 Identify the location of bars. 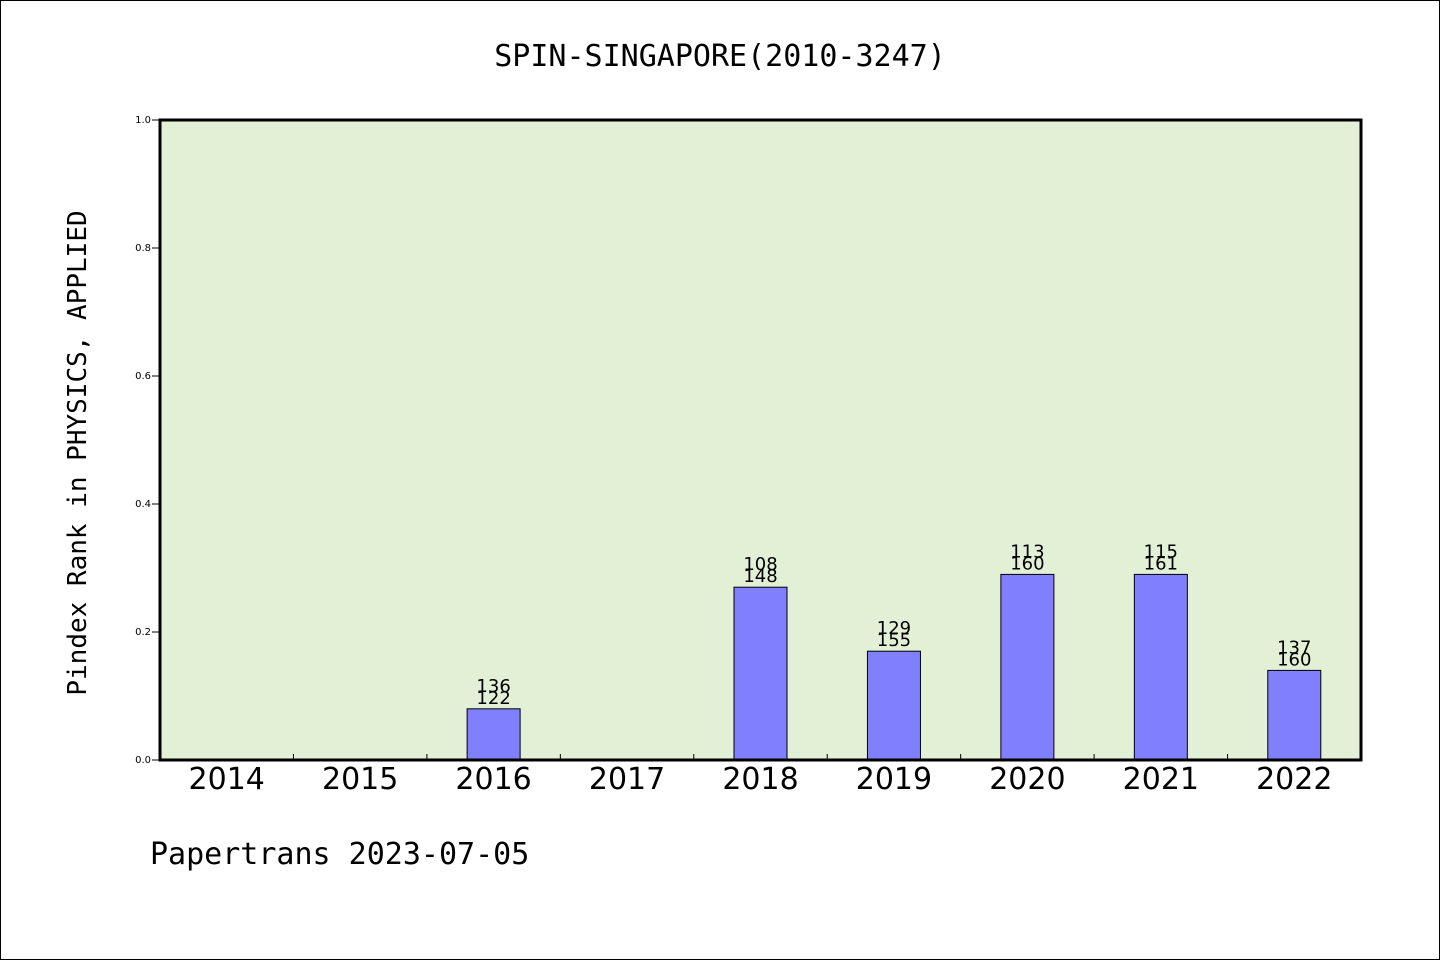
(894, 667).